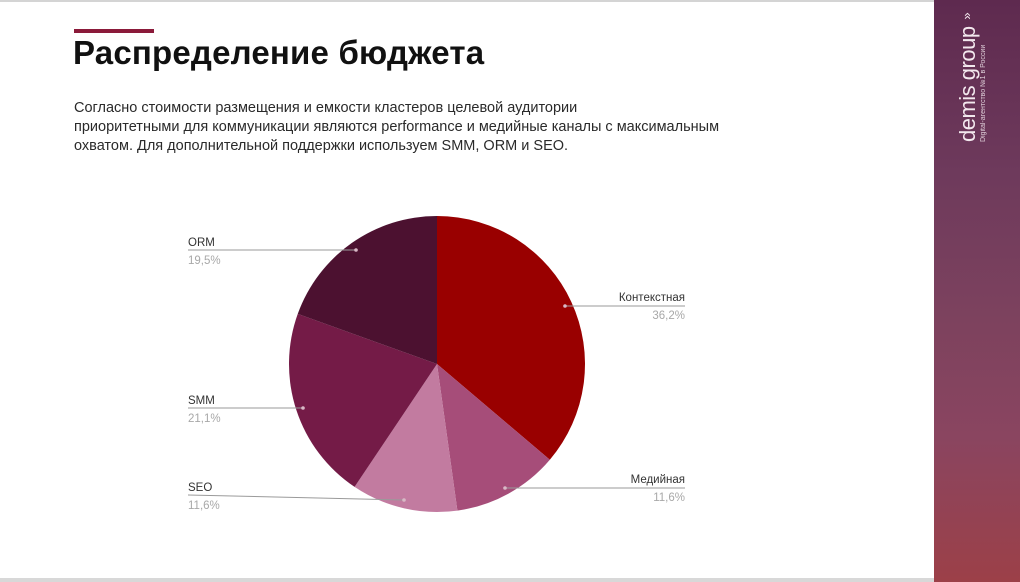 The image size is (1020, 582). Describe the element at coordinates (114, 31) in the screenshot. I see `title-accent-bar` at that location.